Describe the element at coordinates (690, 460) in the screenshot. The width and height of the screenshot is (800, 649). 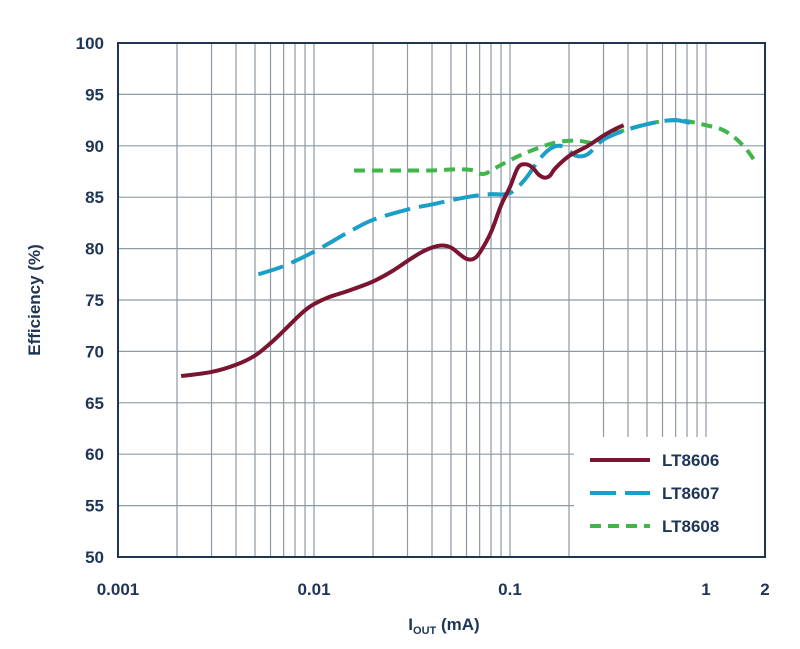
I see `legend-label-lt8606: LT8606` at that location.